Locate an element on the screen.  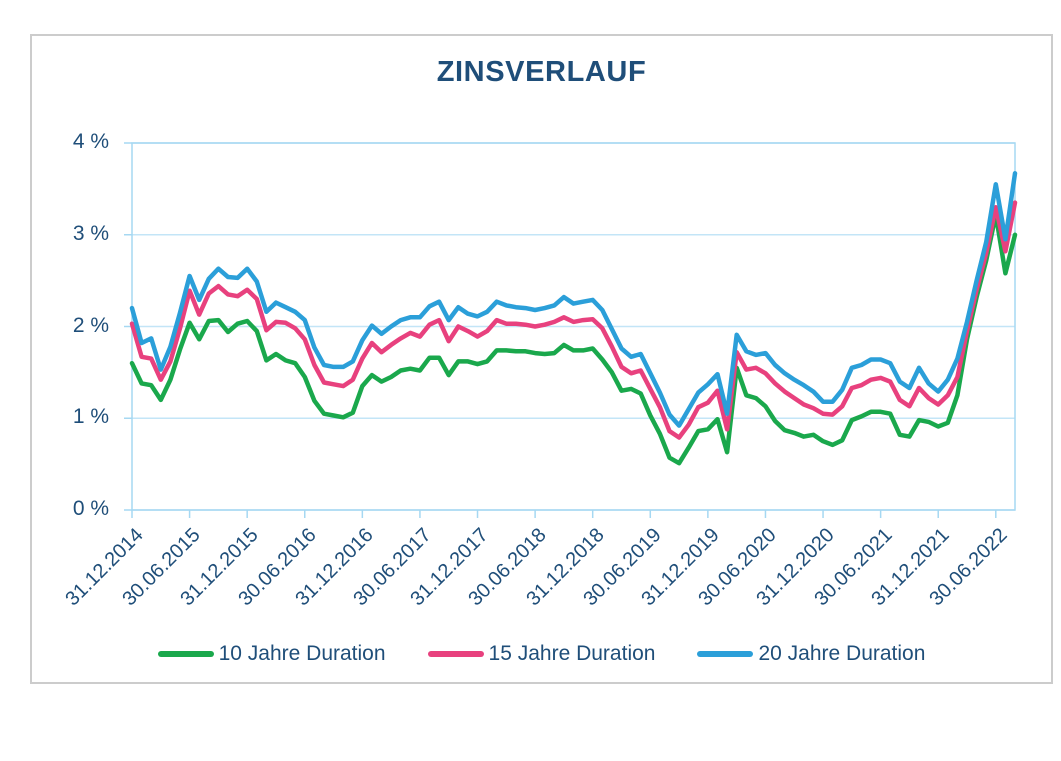
chart-title: ZINSVERLAUF is located at coordinates (541, 72).